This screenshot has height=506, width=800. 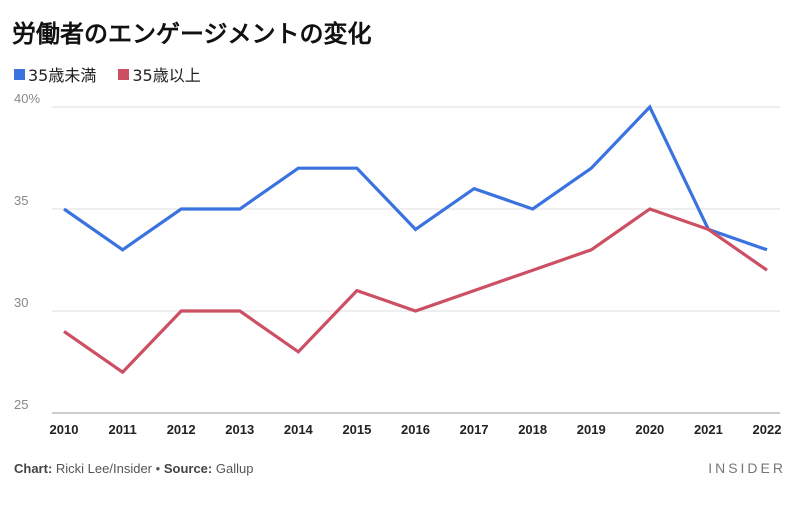 What do you see at coordinates (234, 468) in the screenshot?
I see `footer-source-credit: Gallup` at bounding box center [234, 468].